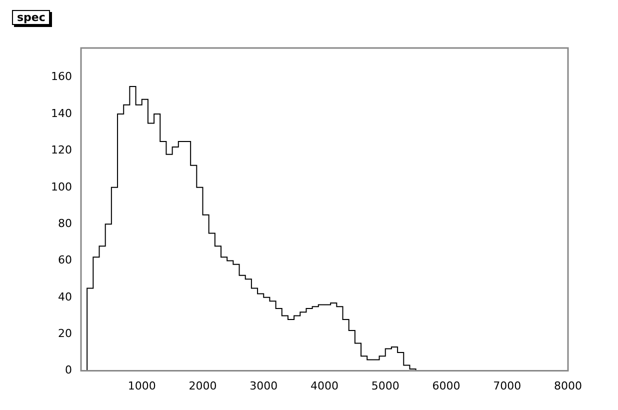 This screenshot has width=618, height=410. I want to click on x-tick-label: 8000, so click(568, 385).